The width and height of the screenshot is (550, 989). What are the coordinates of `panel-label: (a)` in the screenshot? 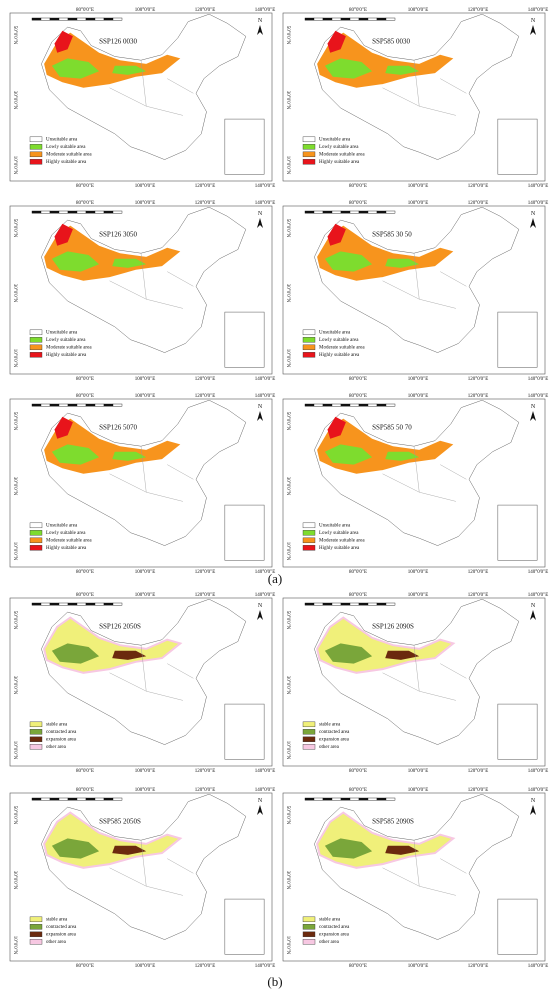 It's located at (275, 578).